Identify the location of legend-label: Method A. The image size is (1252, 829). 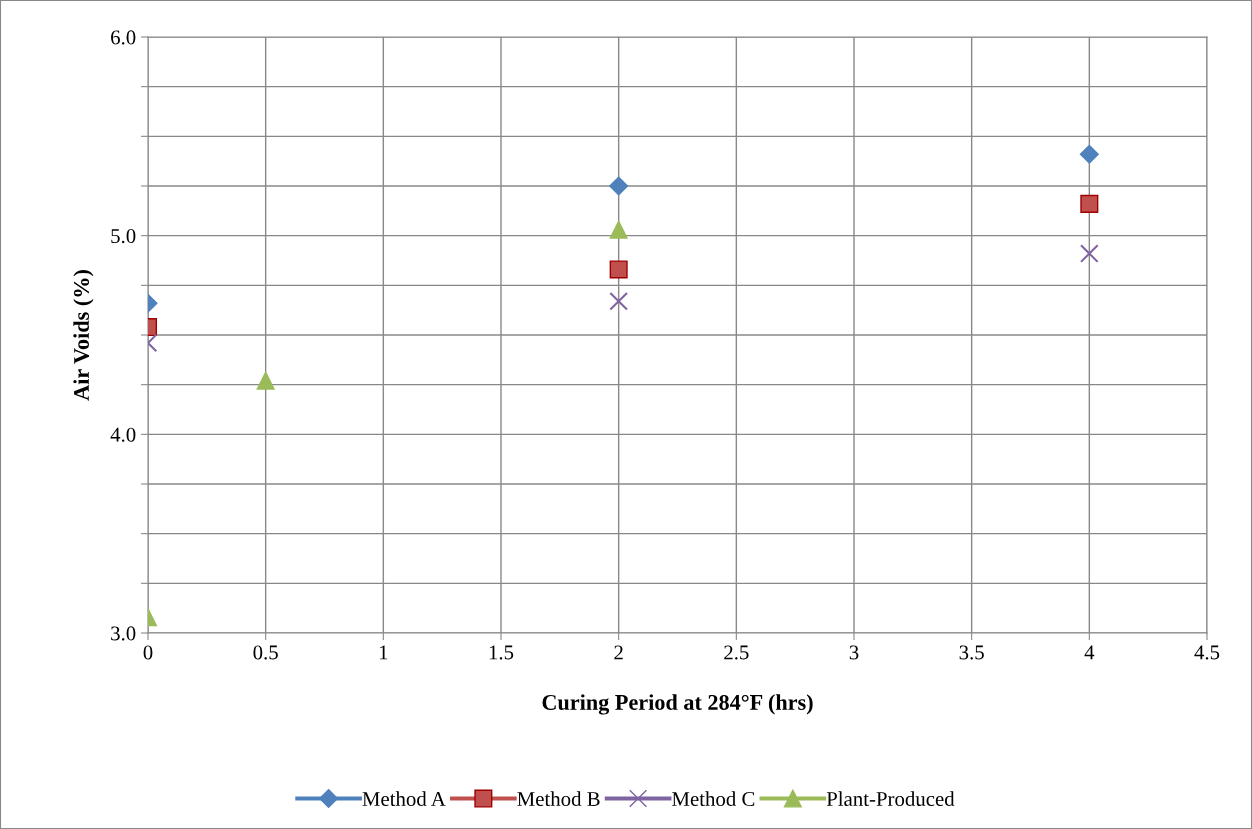
(404, 799).